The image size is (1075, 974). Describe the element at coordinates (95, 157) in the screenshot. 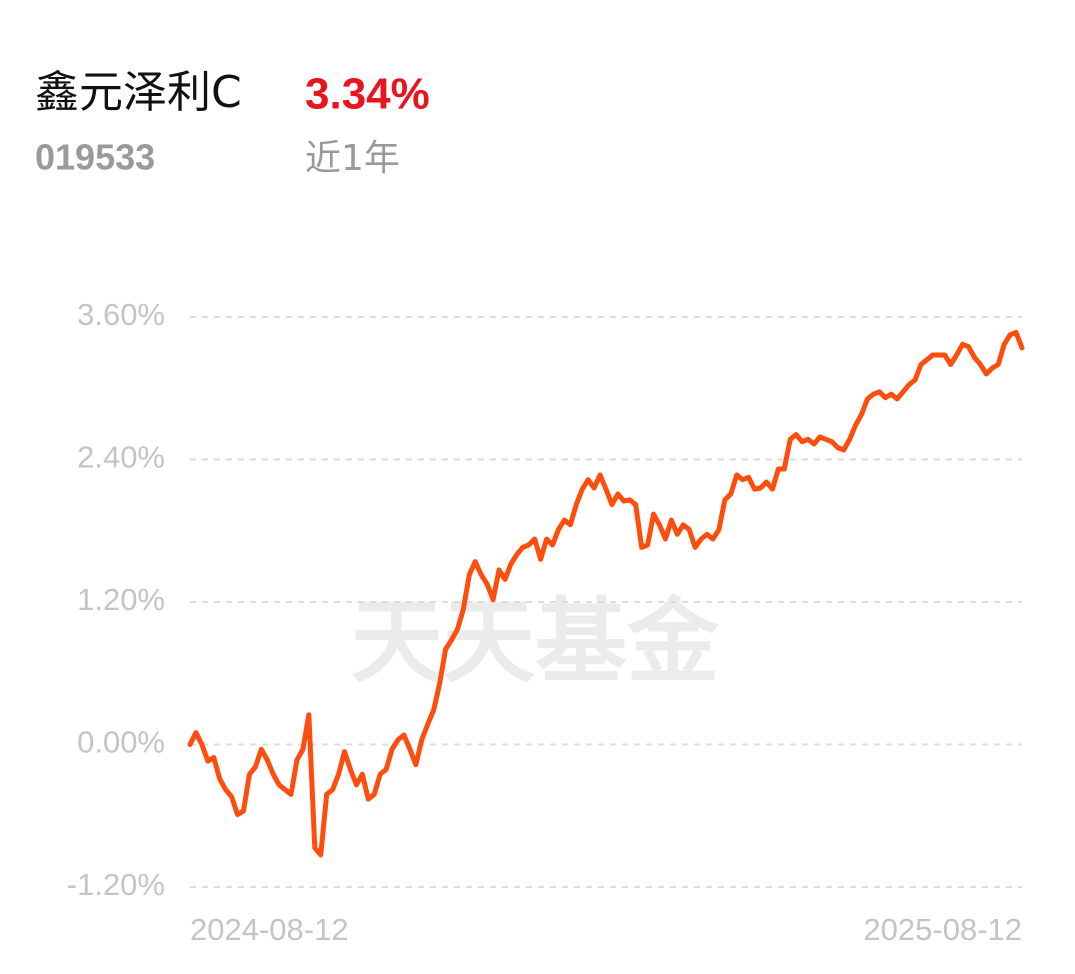

I see `fund-code: 019533` at that location.